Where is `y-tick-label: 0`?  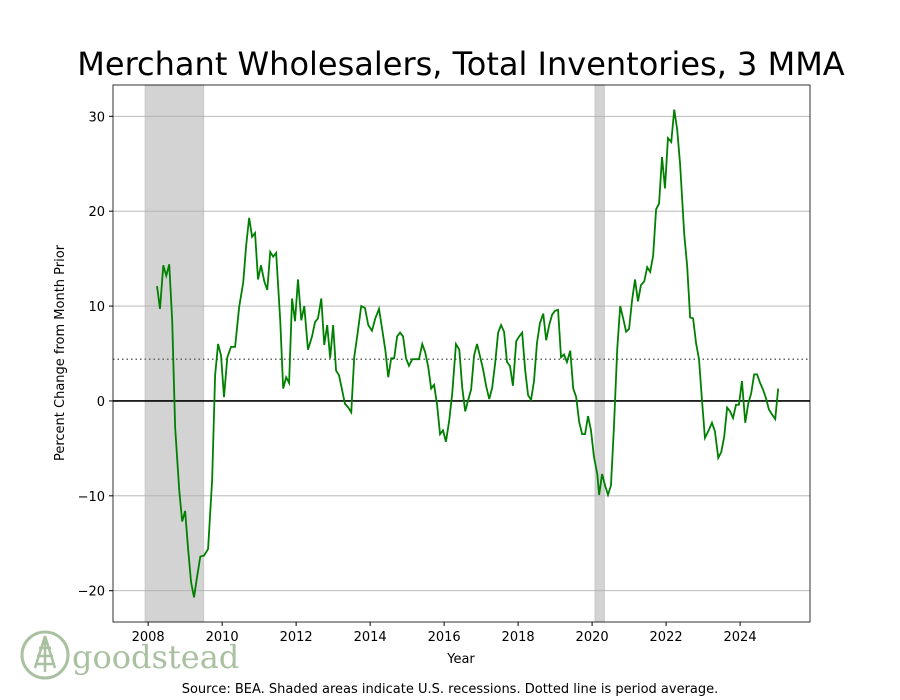 y-tick-label: 0 is located at coordinates (101, 402).